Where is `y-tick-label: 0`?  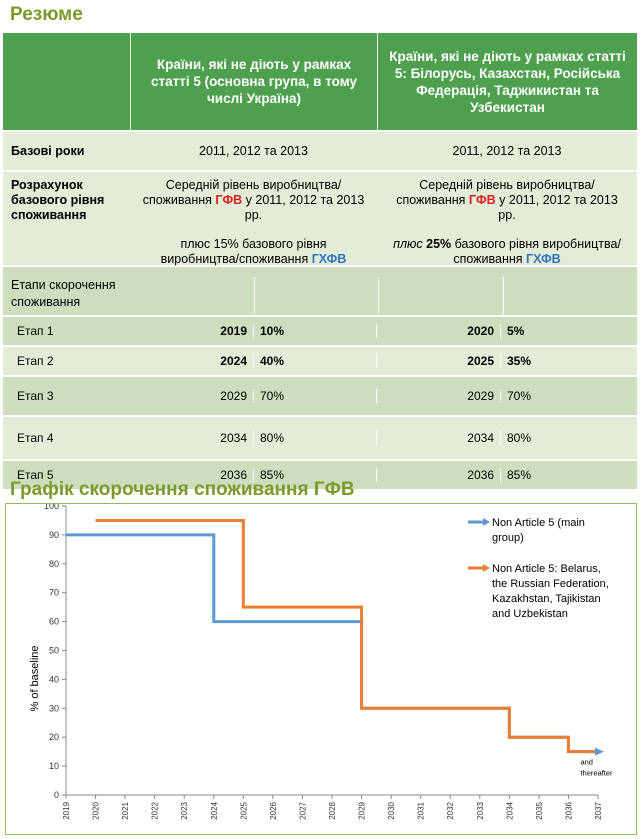
y-tick-label: 0 is located at coordinates (56, 795).